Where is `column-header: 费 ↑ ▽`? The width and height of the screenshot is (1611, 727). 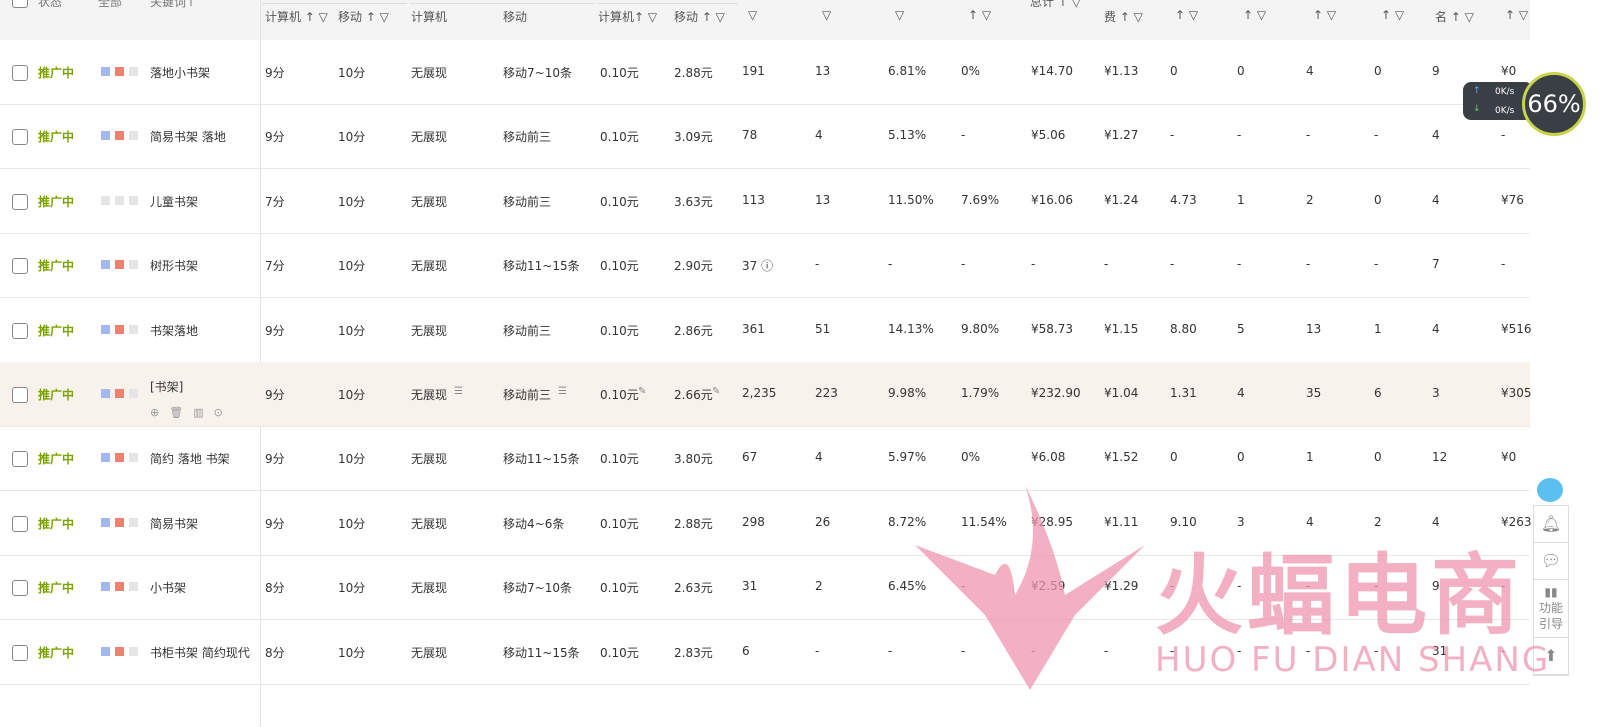 column-header: 费 ↑ ▽ is located at coordinates (1123, 17).